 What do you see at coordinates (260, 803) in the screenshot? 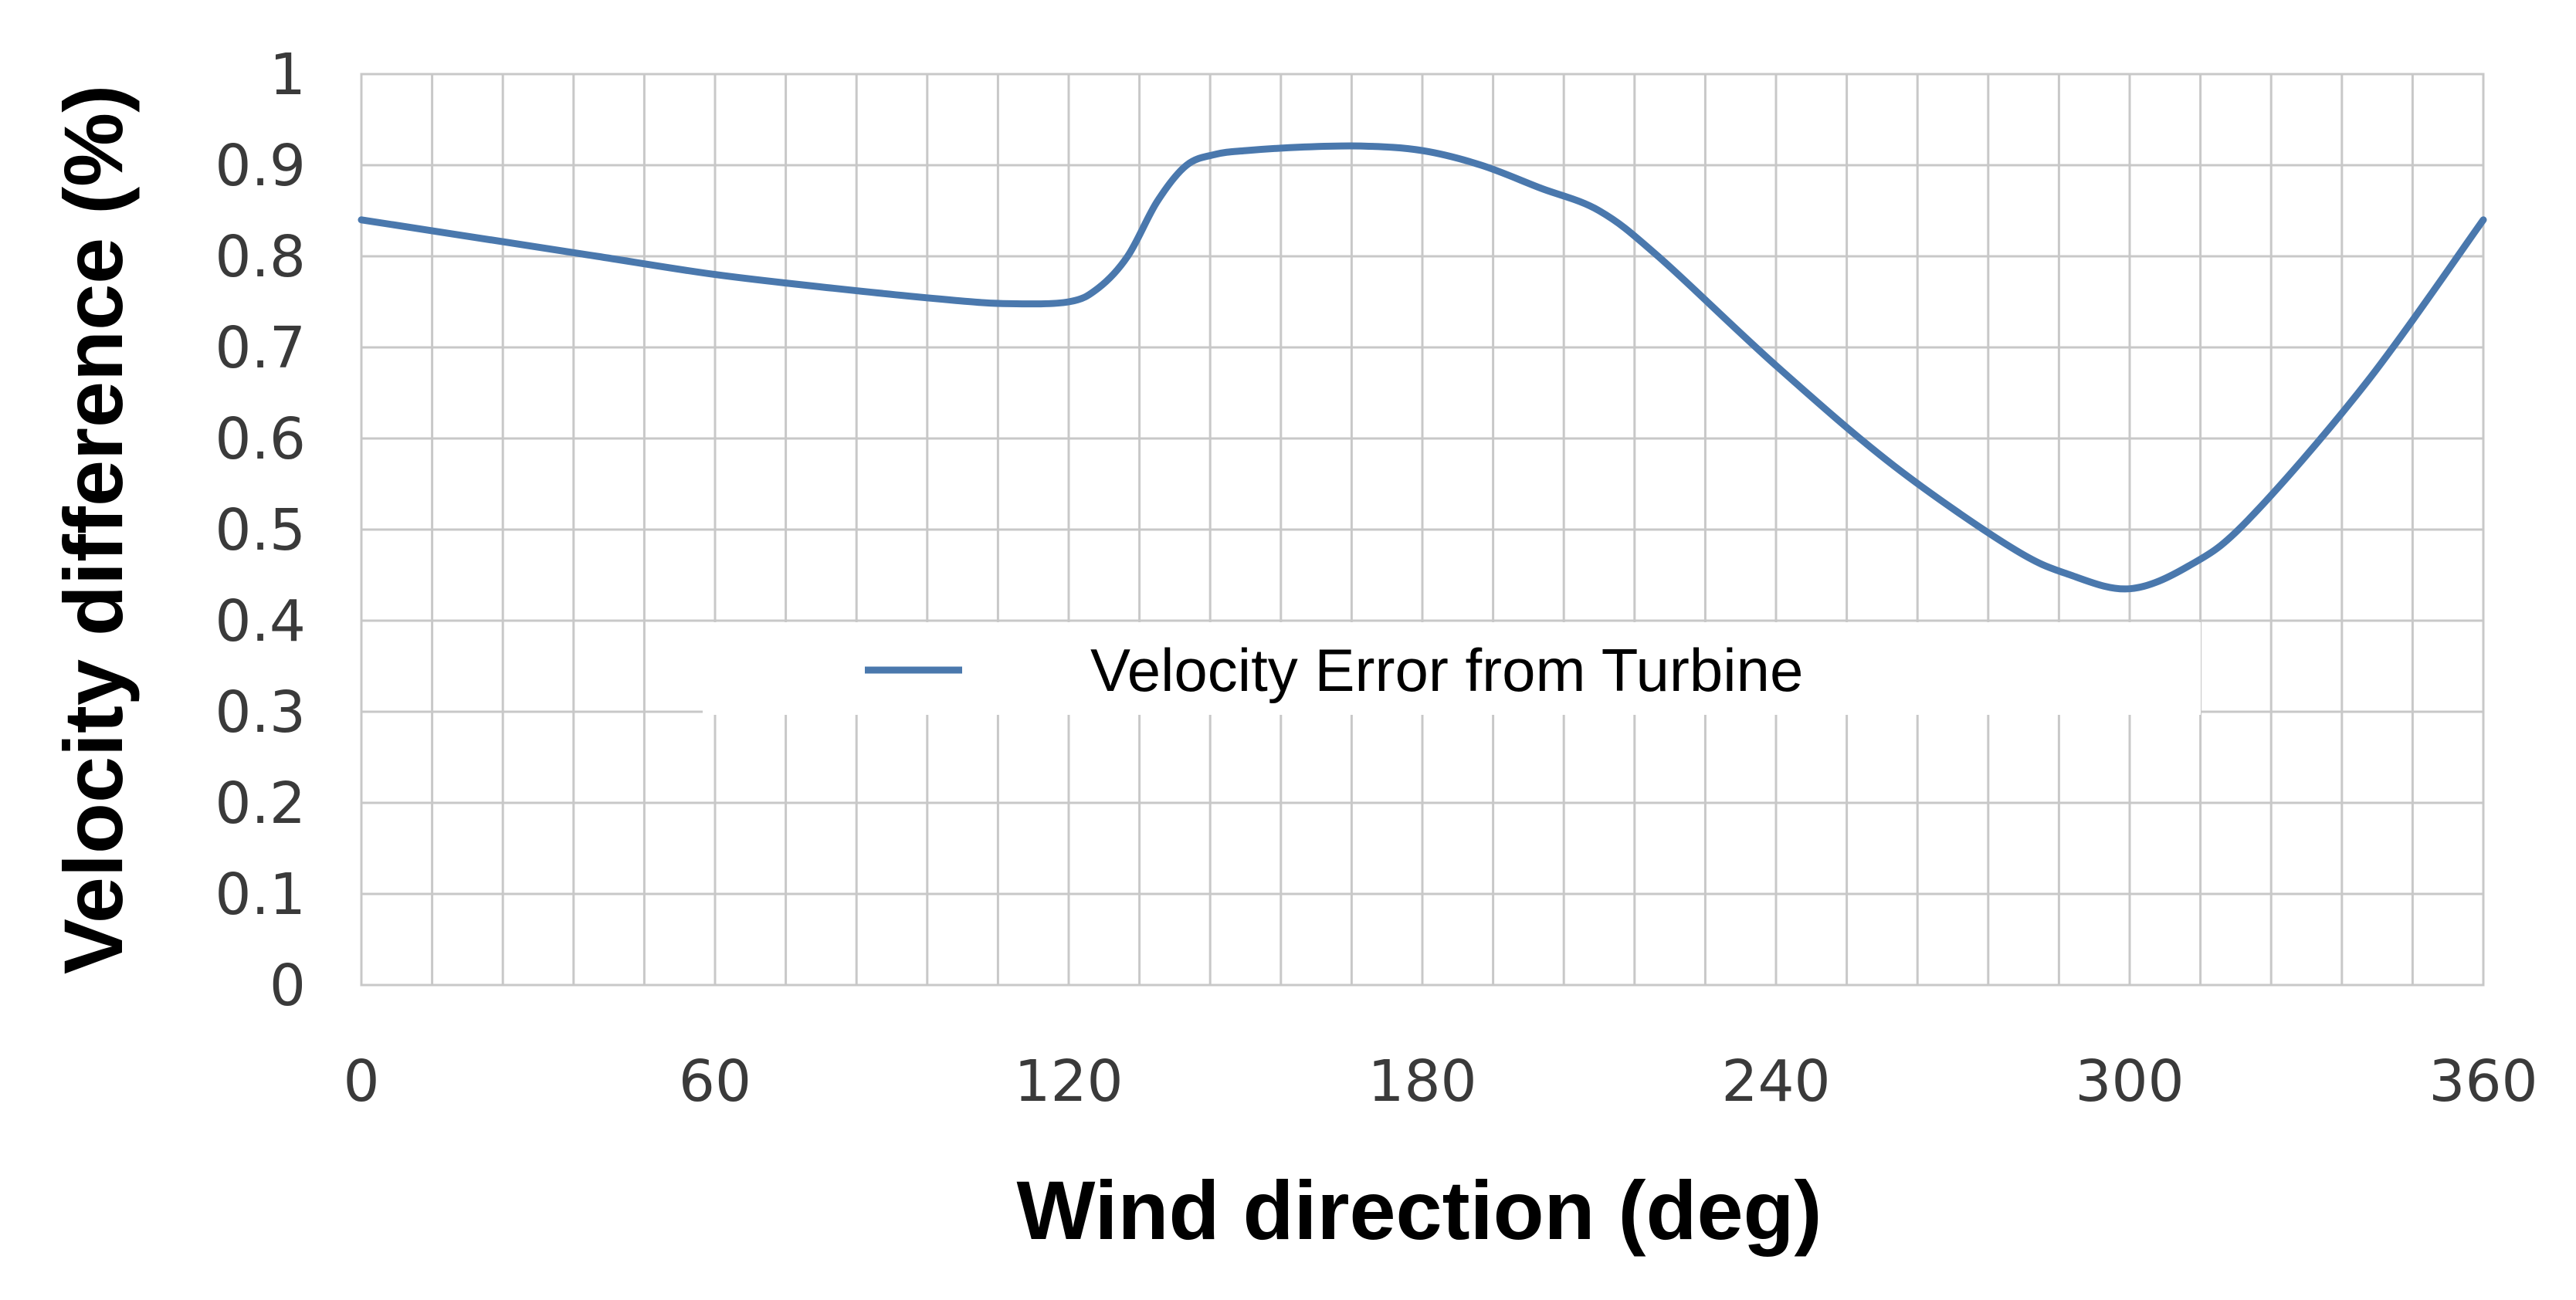
I see `y-tick-label: 0.2` at bounding box center [260, 803].